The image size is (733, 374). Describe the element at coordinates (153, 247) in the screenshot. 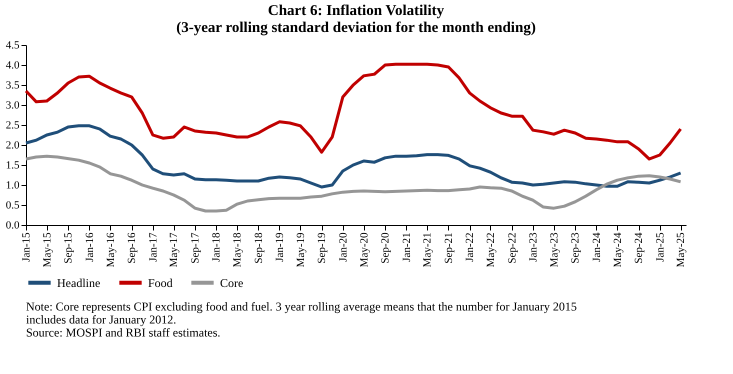

I see `x-tick-label: Jan-17` at that location.